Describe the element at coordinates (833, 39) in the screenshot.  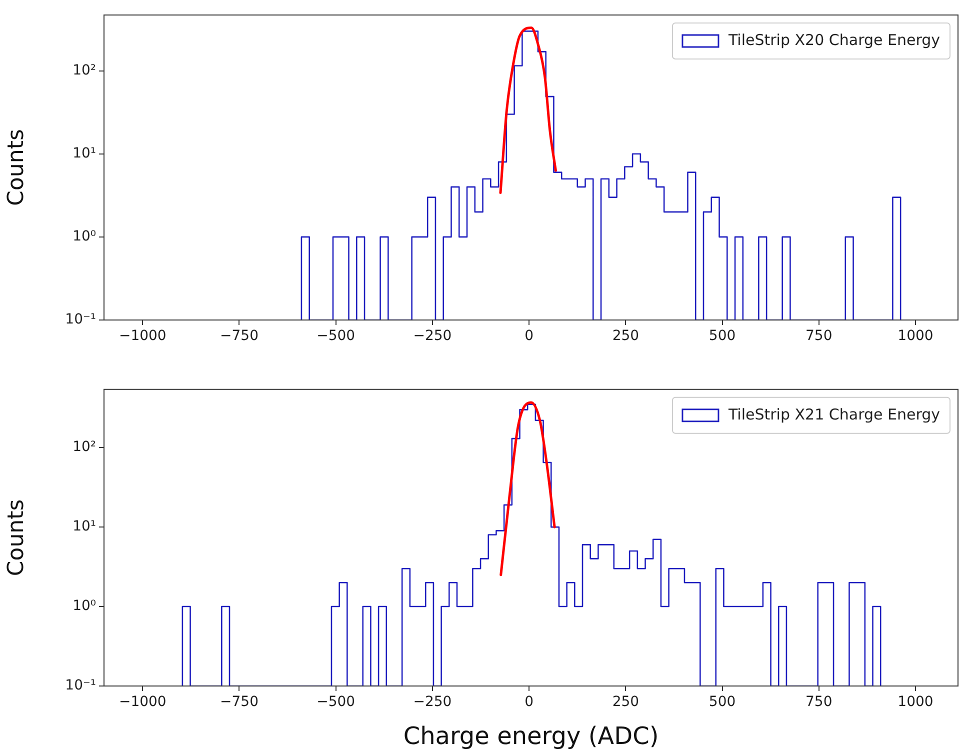
I see `legend-label: TileStrip X20 Charge Energy` at that location.